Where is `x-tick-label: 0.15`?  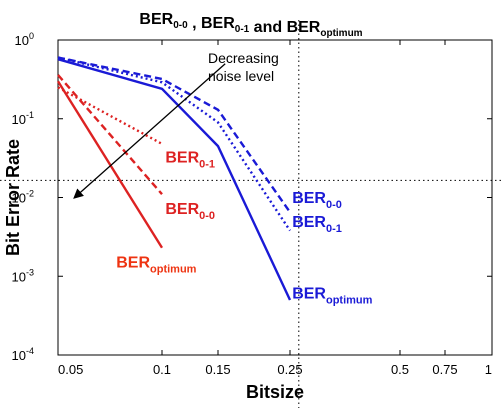
x-tick-label: 0.15 is located at coordinates (217, 369).